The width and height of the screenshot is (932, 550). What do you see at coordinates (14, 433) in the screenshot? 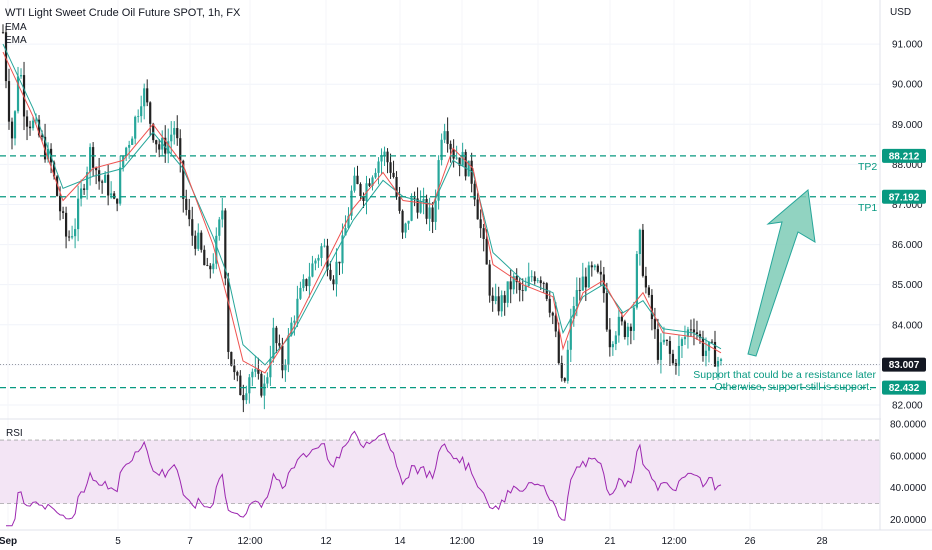
I see `rsi-label: RSI` at bounding box center [14, 433].